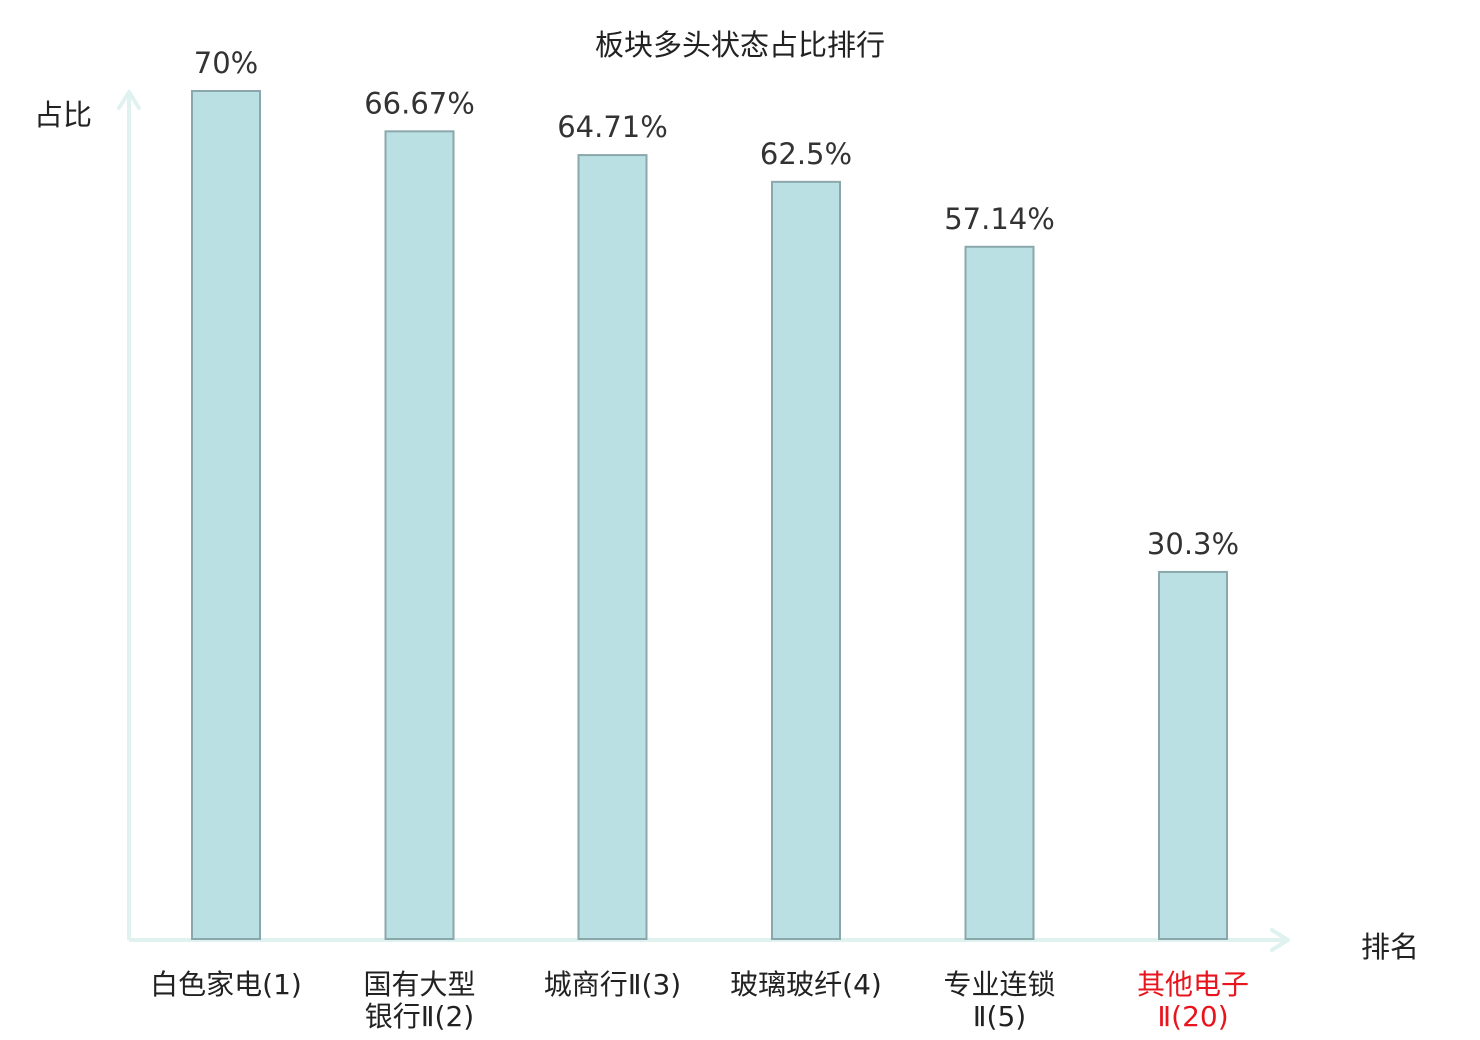 This screenshot has width=1480, height=1040. Describe the element at coordinates (999, 984) in the screenshot. I see `x-tick-label: 专业连锁` at that location.